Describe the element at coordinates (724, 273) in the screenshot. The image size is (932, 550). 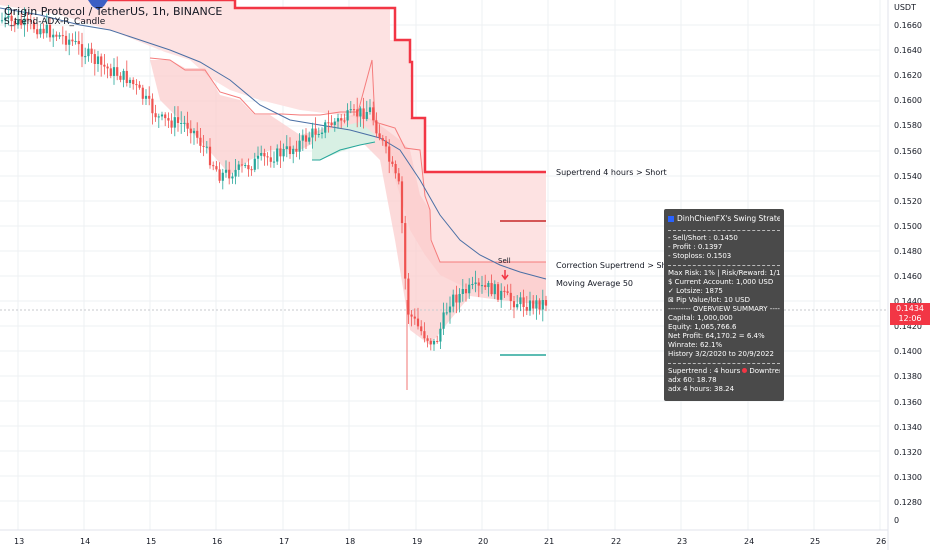
I see `panel-line: Max Risk: 1% | Risk/Reward: 1/1` at that location.